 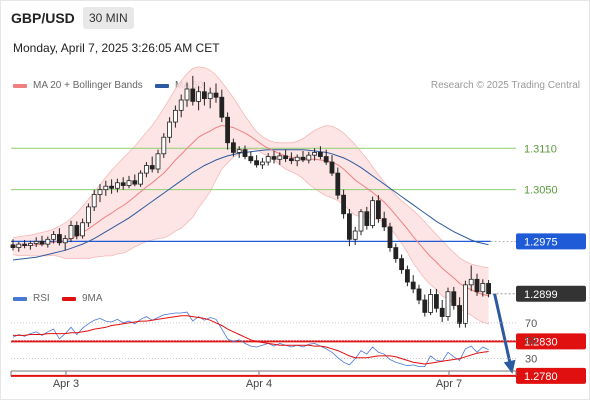 I want to click on rsi-legend-label: RSI, so click(x=41, y=298).